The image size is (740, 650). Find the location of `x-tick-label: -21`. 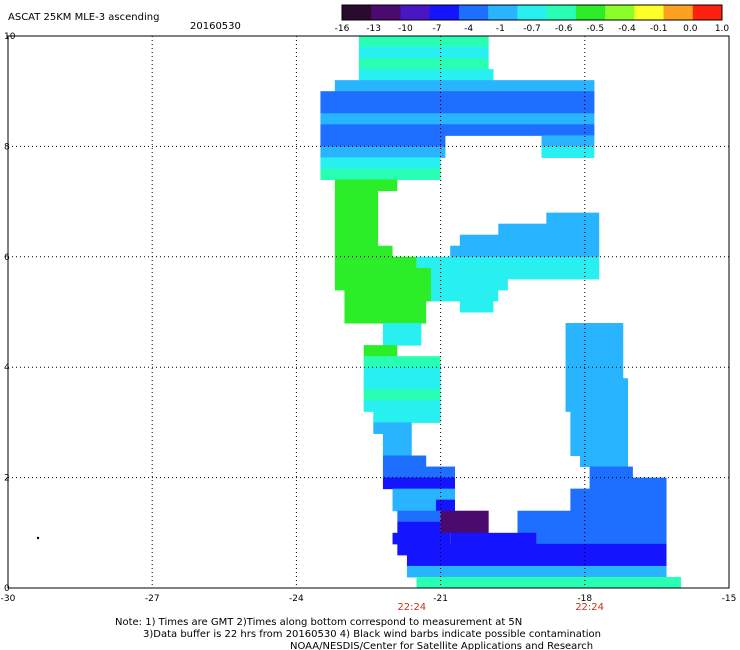

x-tick-label: -21 is located at coordinates (440, 599).